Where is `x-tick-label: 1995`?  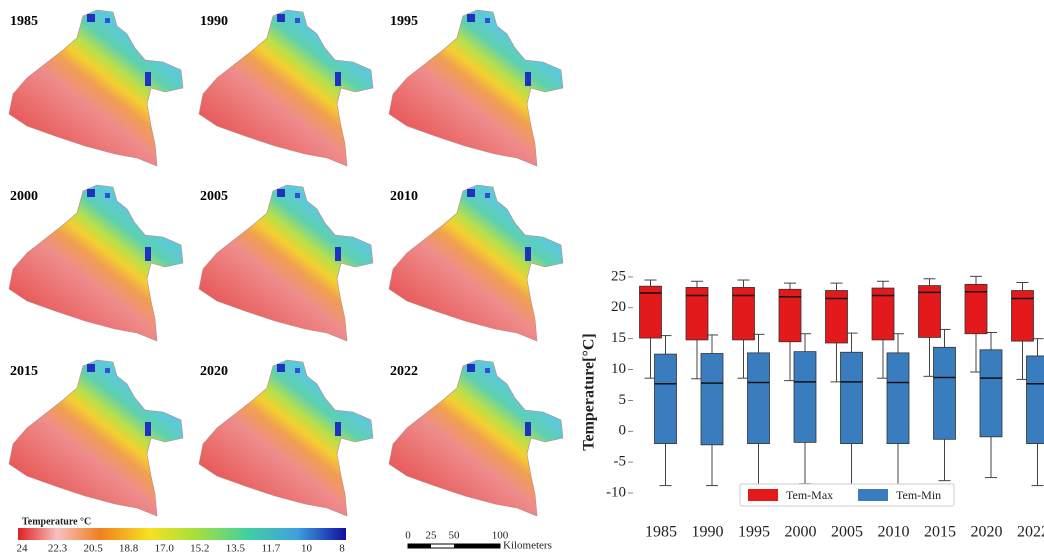
x-tick-label: 1995 is located at coordinates (754, 532).